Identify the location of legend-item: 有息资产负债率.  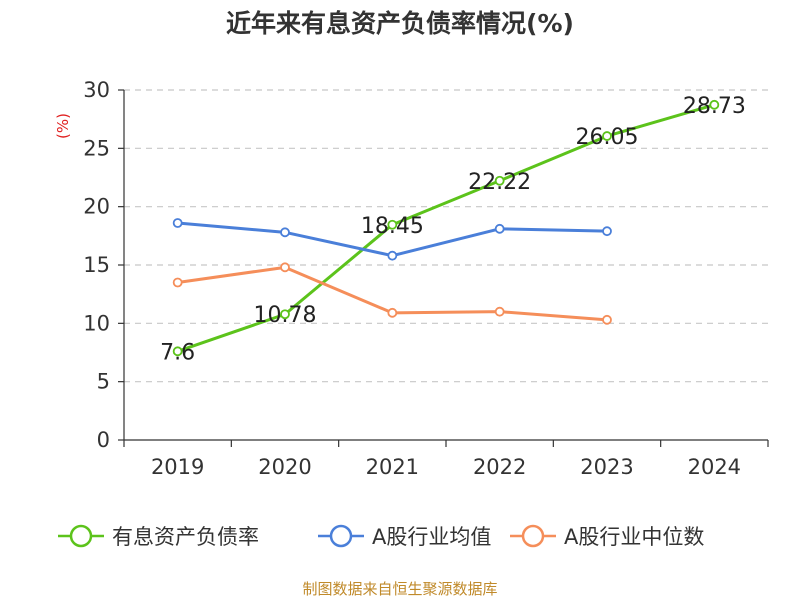
(158, 536).